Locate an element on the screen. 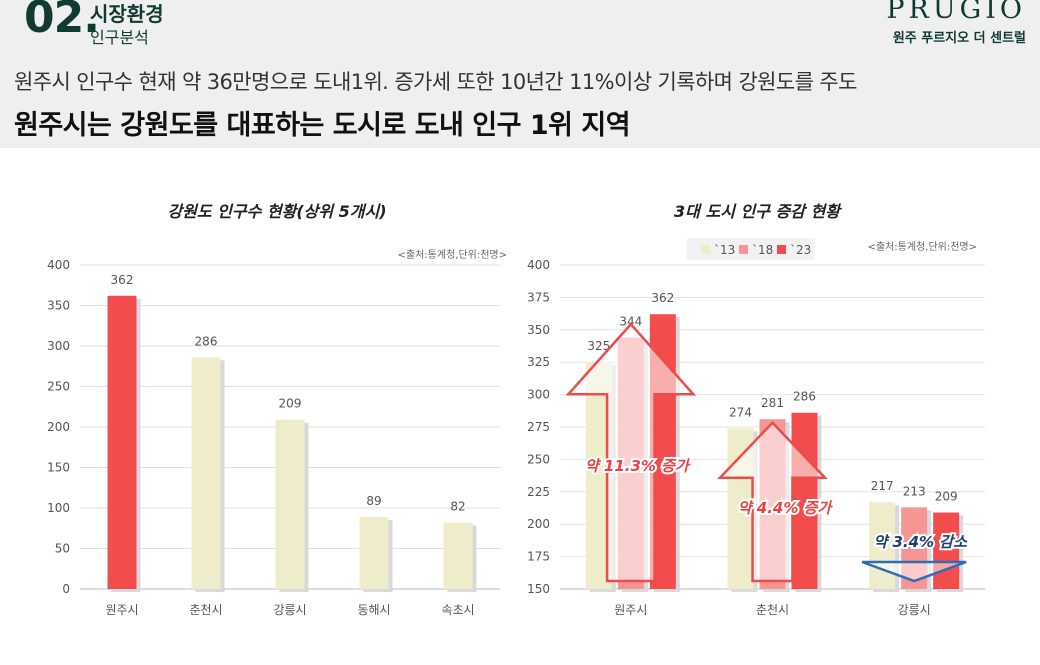 The height and width of the screenshot is (665, 1040). chart1-ytick: 0 is located at coordinates (66, 589).